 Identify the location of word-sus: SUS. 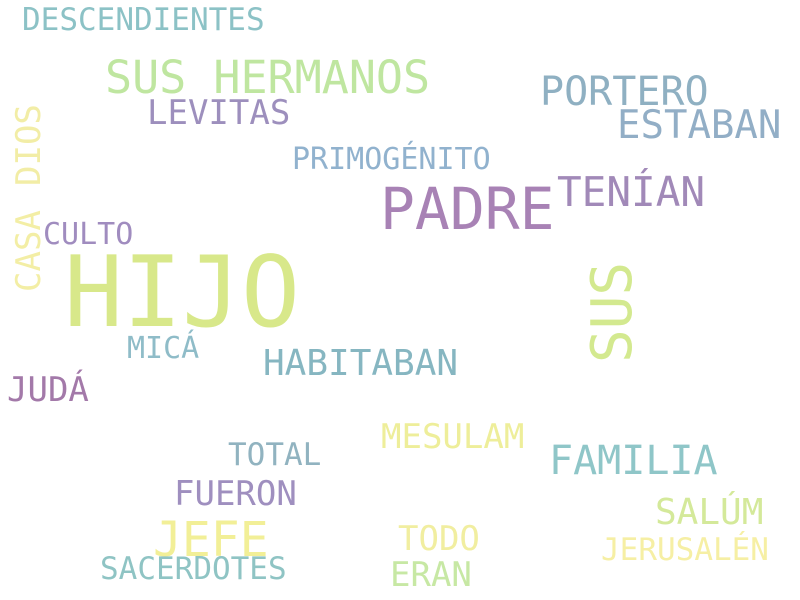
(612, 312).